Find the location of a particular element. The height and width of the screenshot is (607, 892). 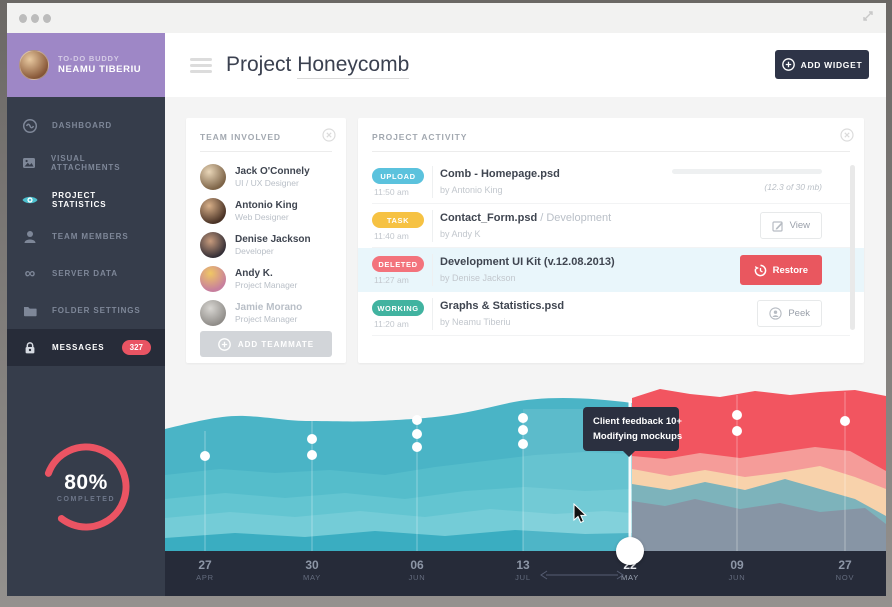

activity-subtitle: by Denise Jackson is located at coordinates (478, 278).